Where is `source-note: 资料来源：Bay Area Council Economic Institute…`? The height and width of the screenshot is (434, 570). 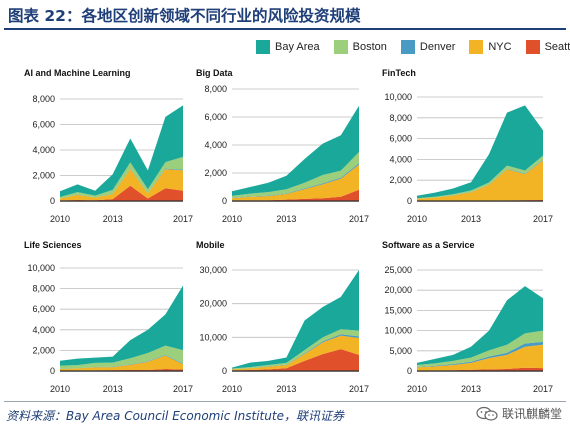 source-note: 资料来源：Bay Area Council Economic Institute… is located at coordinates (175, 416).